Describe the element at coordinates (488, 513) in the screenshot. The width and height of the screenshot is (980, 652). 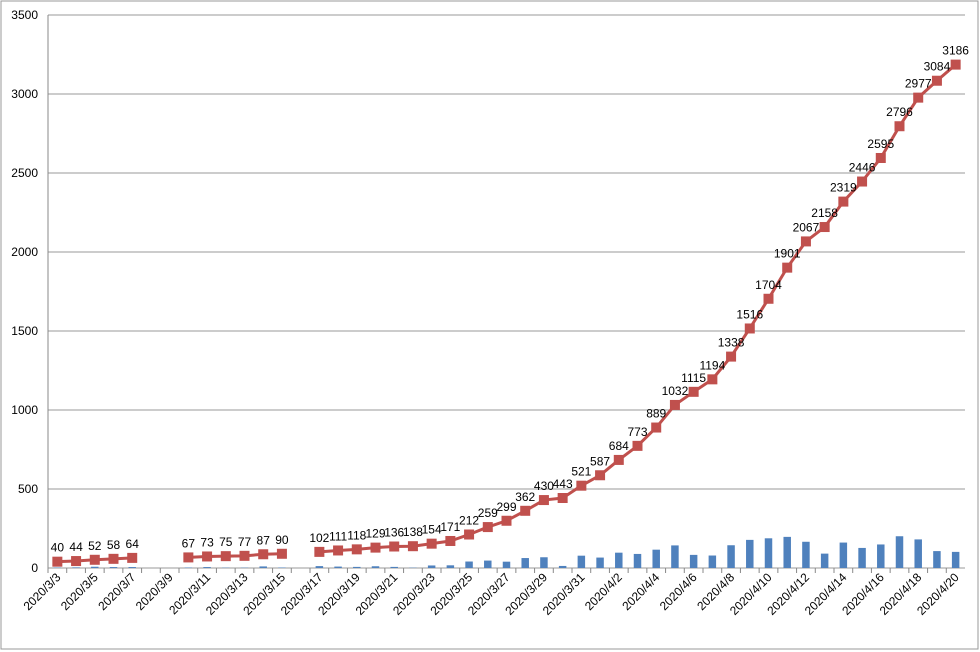
I see `data-label: 259` at that location.